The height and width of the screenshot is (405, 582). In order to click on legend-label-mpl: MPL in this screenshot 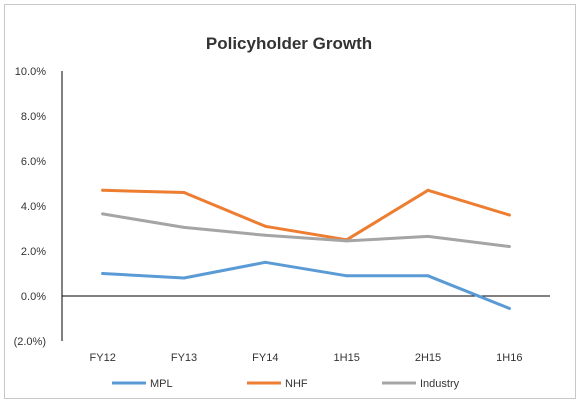, I will do `click(161, 384)`.